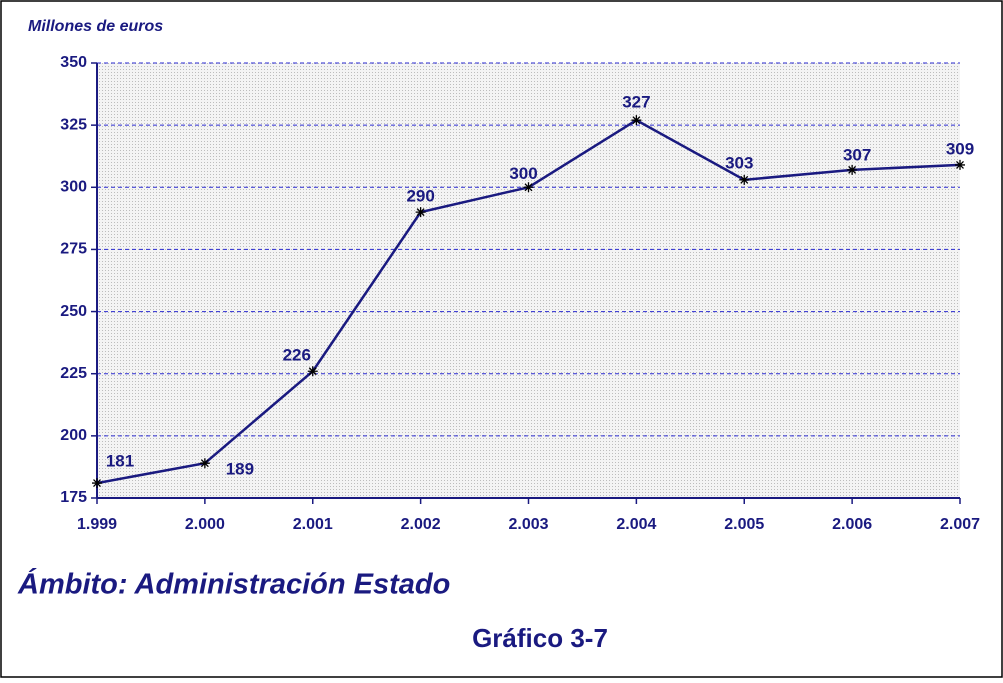 The width and height of the screenshot is (1003, 683). What do you see at coordinates (73, 187) in the screenshot?
I see `y-tick-label: 300` at bounding box center [73, 187].